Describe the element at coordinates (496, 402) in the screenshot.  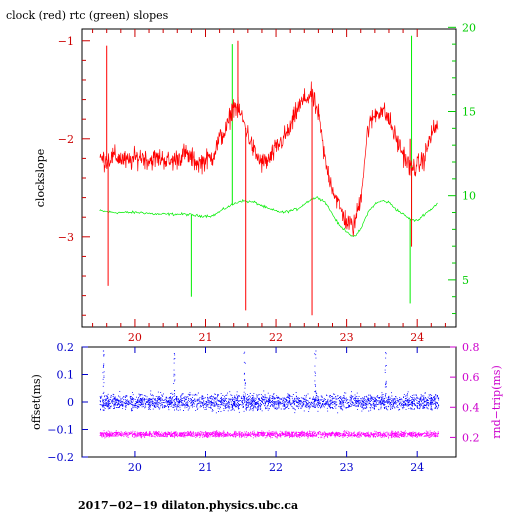
I see `bottom-right-axis-label: rnd−trip(ms)` at that location.